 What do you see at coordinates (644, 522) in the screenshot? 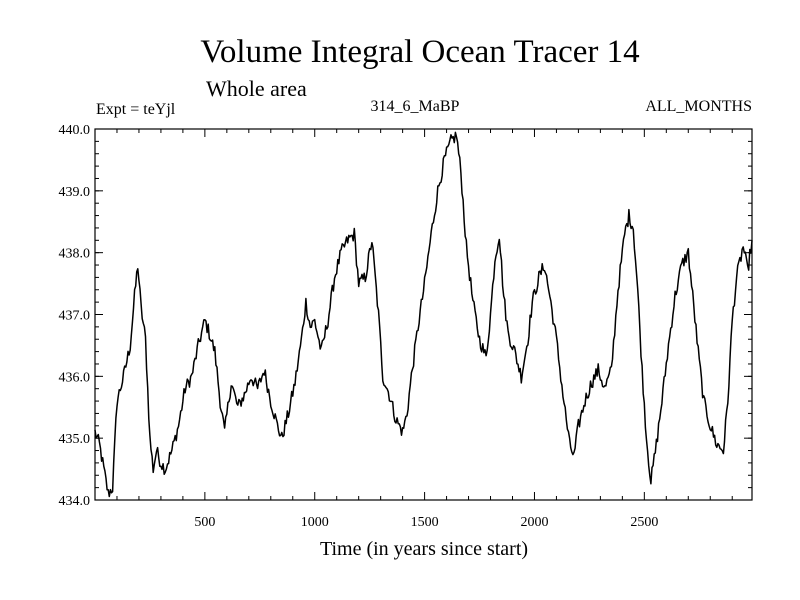
I see `x-tick-label: 2500` at bounding box center [644, 522].